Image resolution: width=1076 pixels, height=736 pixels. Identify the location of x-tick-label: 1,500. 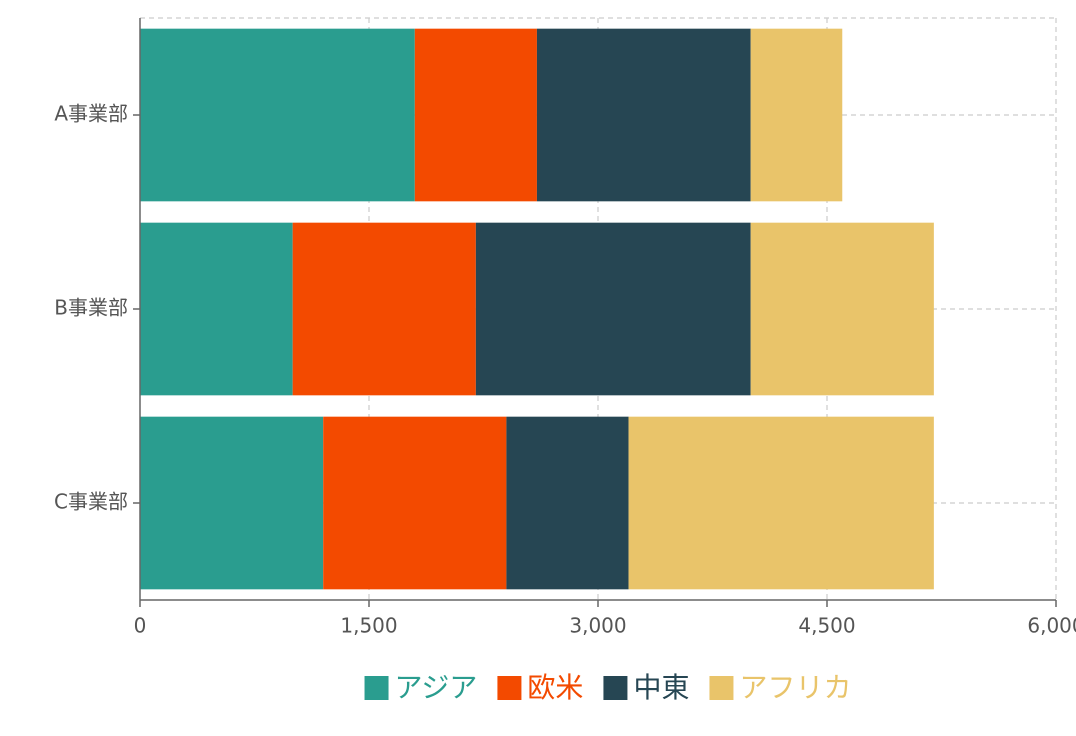
(368, 626).